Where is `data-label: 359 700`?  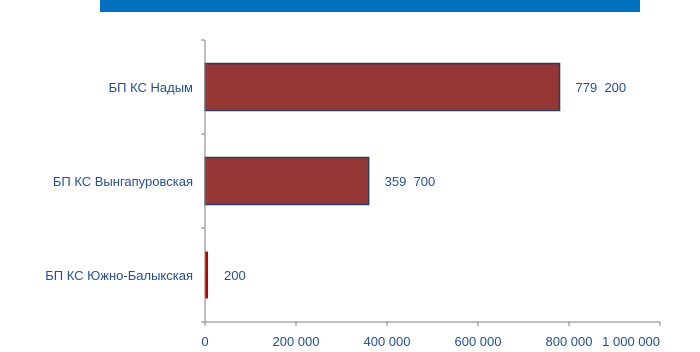 data-label: 359 700 is located at coordinates (410, 181).